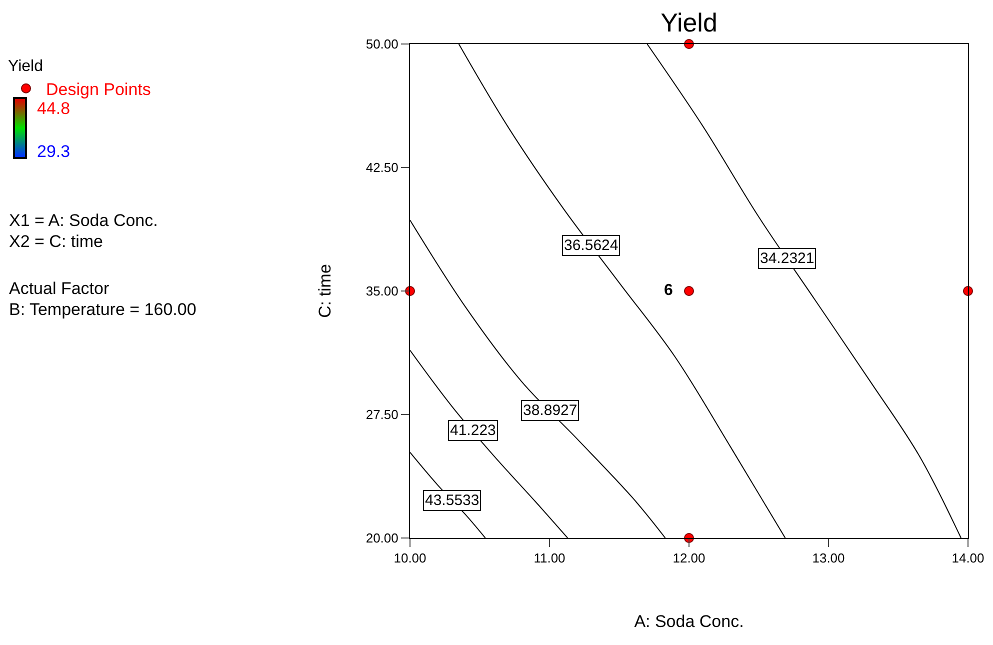 The image size is (993, 645). I want to click on y-tick-label: 42.50, so click(382, 168).